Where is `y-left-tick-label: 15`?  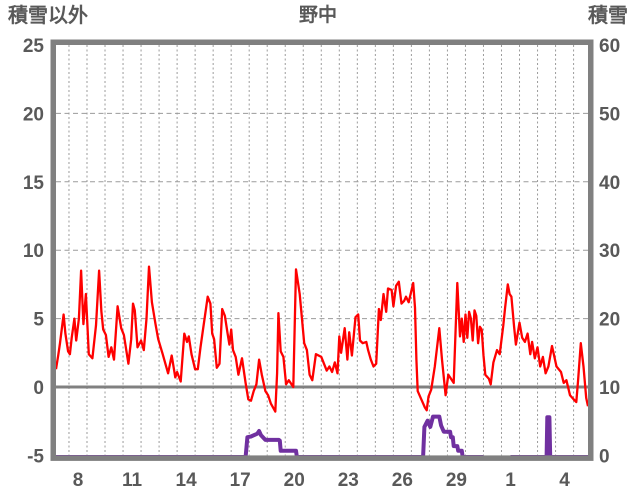
y-left-tick-label: 15 is located at coordinates (34, 183).